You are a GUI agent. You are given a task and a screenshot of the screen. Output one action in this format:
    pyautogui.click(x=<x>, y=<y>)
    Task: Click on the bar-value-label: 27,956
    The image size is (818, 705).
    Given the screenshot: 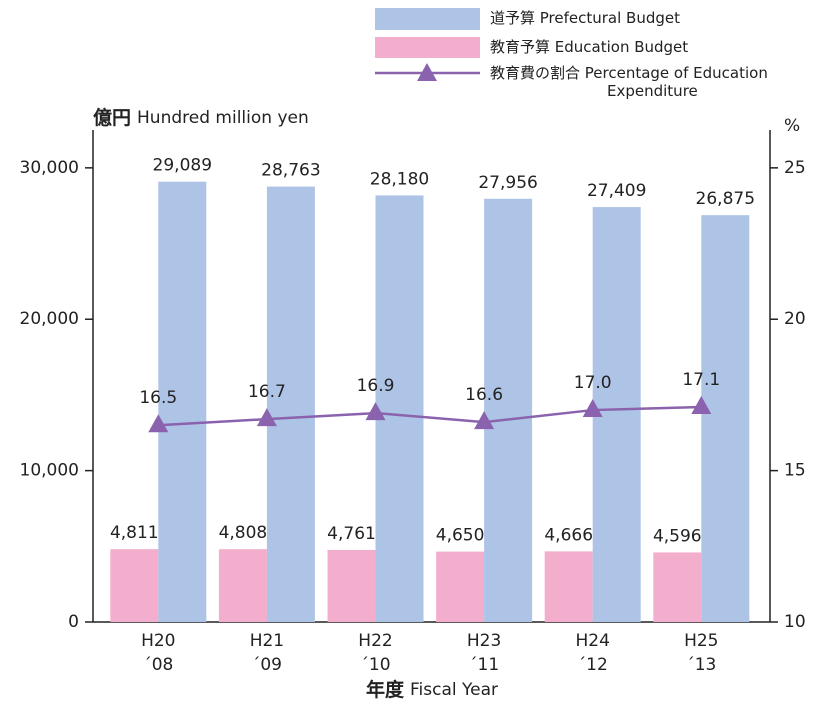 What is the action you would take?
    pyautogui.click(x=507, y=183)
    